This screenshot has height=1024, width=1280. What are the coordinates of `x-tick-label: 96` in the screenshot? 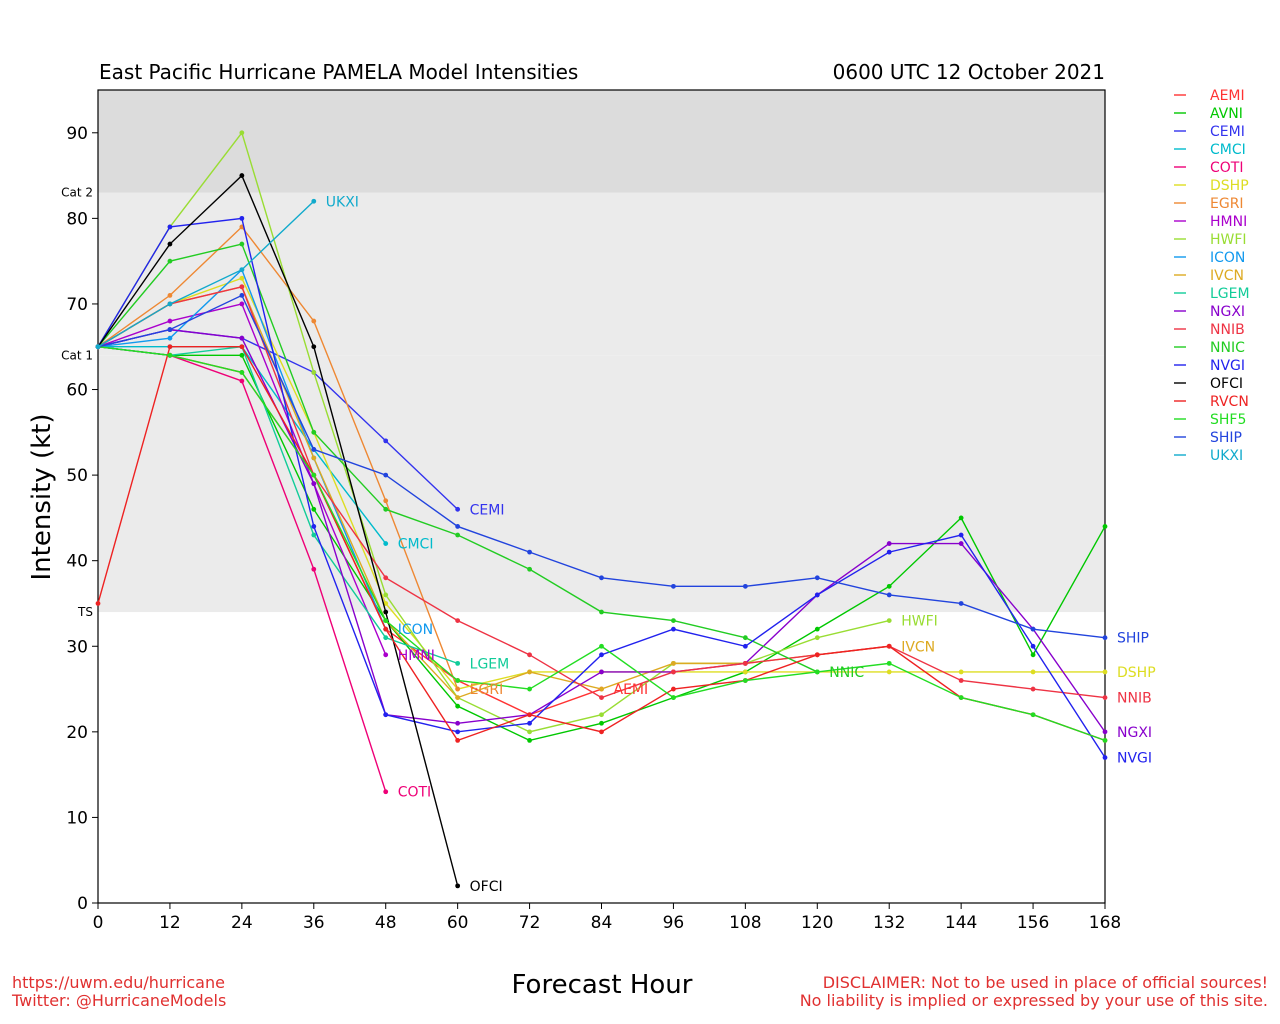 It's located at (674, 923).